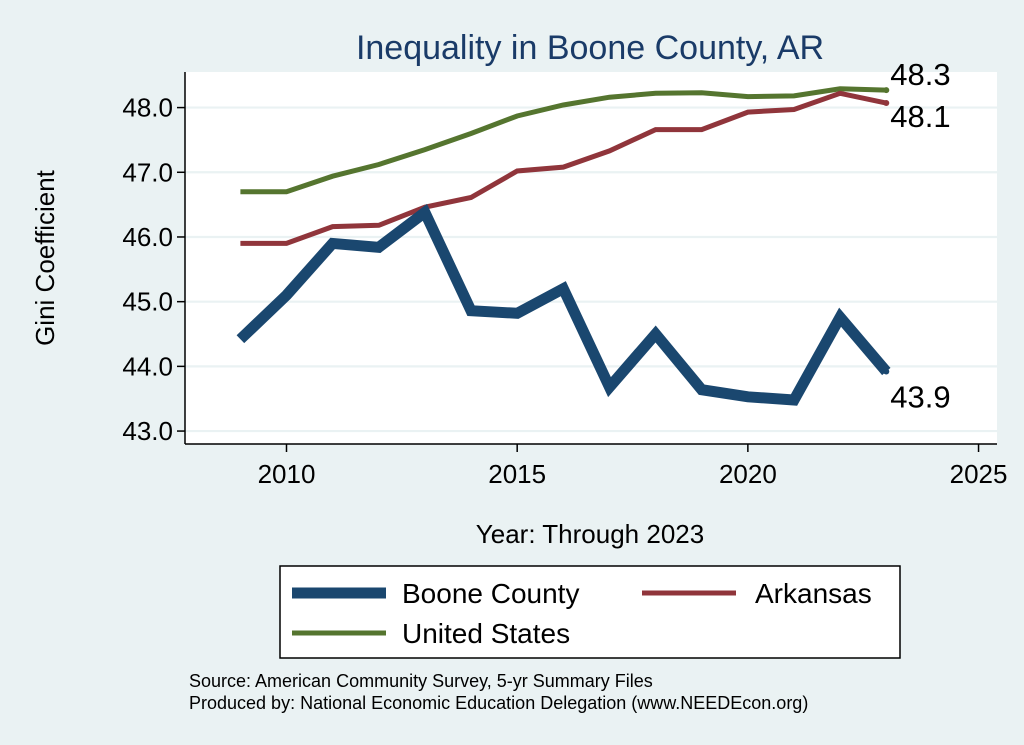 The height and width of the screenshot is (745, 1024). Describe the element at coordinates (45, 257) in the screenshot. I see `y-axis-title: Gini Coefficient` at that location.